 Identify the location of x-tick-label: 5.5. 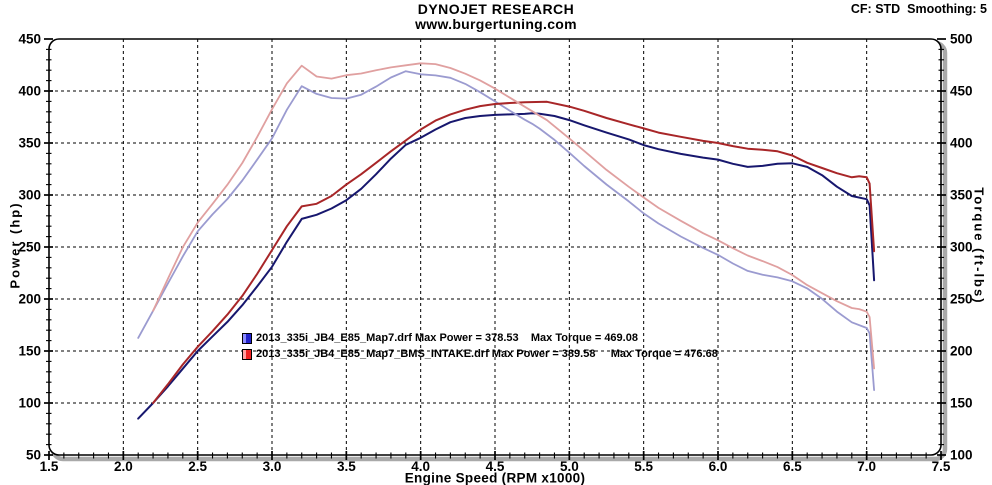
(643, 466).